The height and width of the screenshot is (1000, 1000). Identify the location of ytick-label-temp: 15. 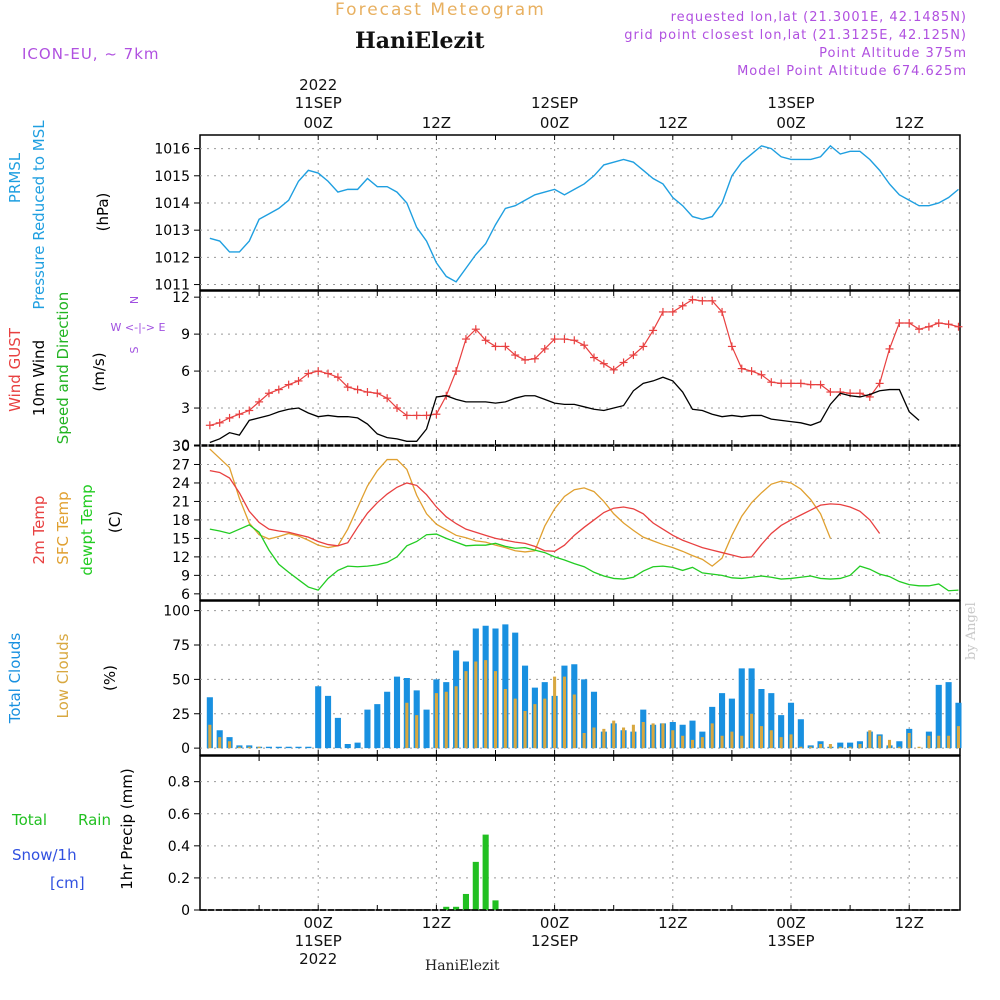
(181, 539).